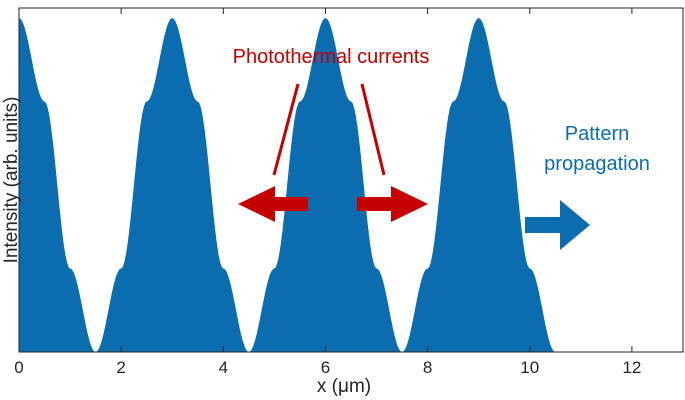 Image resolution: width=685 pixels, height=400 pixels. What do you see at coordinates (529, 367) in the screenshot?
I see `x-tick-label: 10` at bounding box center [529, 367].